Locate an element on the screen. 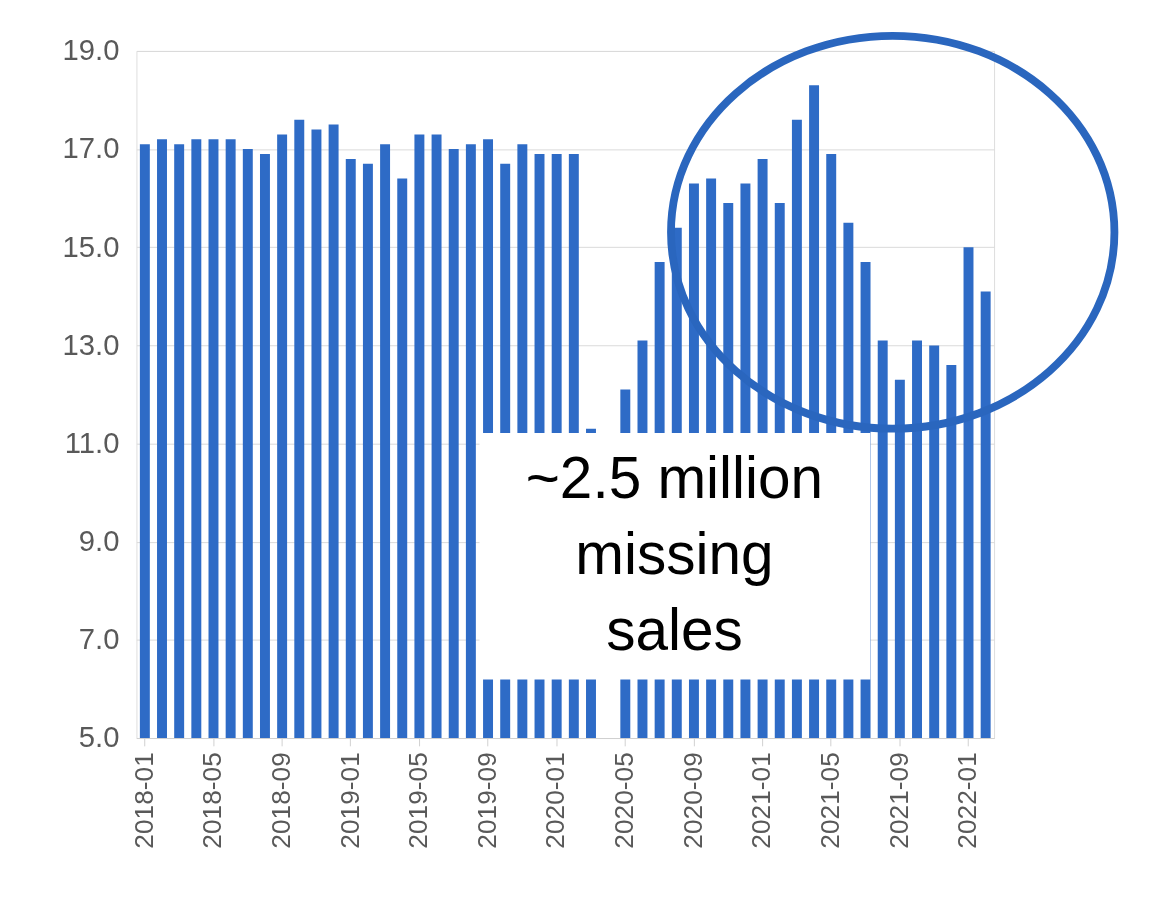  x-tick-label: 2020-05 is located at coordinates (624, 800).